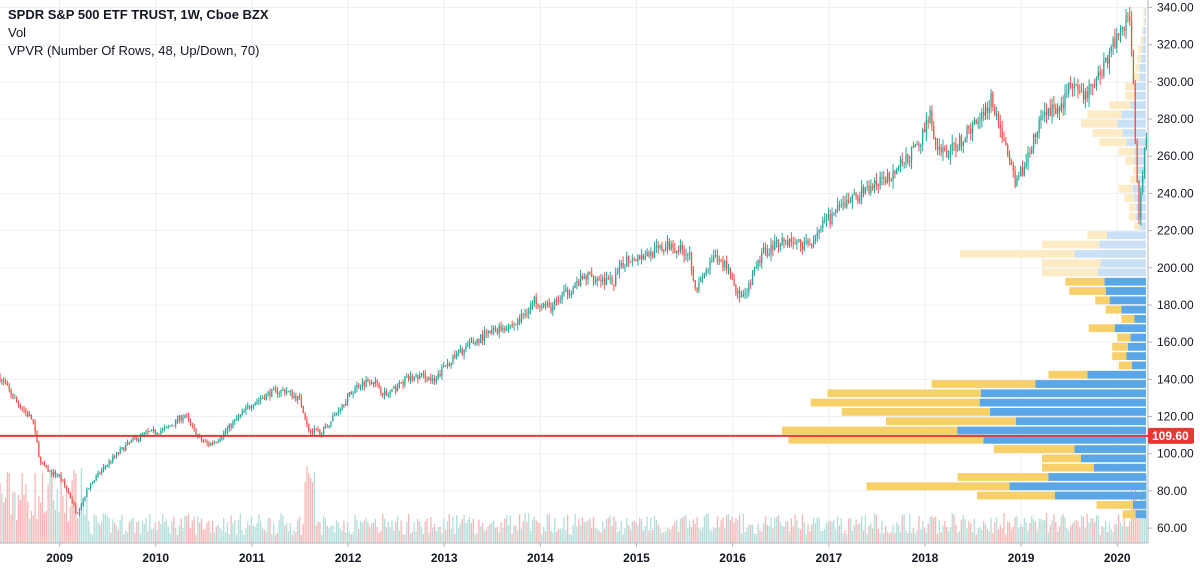  Describe the element at coordinates (17, 32) in the screenshot. I see `volume-indicator-label: Vol` at that location.